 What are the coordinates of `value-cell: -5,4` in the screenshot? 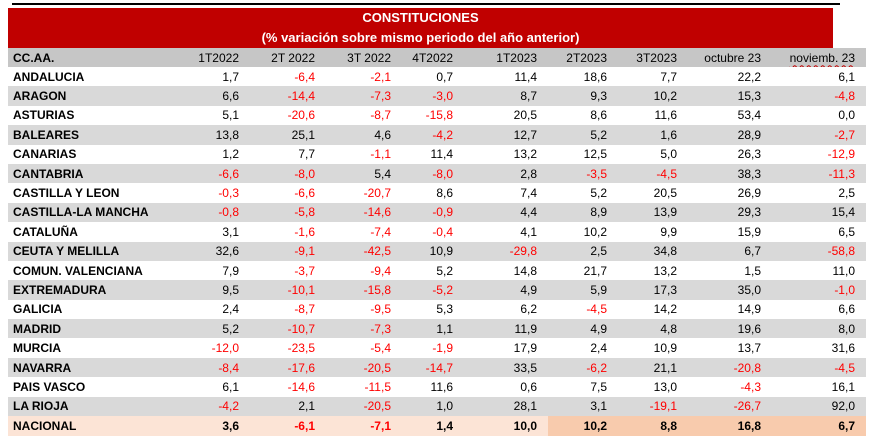 It's located at (380, 348).